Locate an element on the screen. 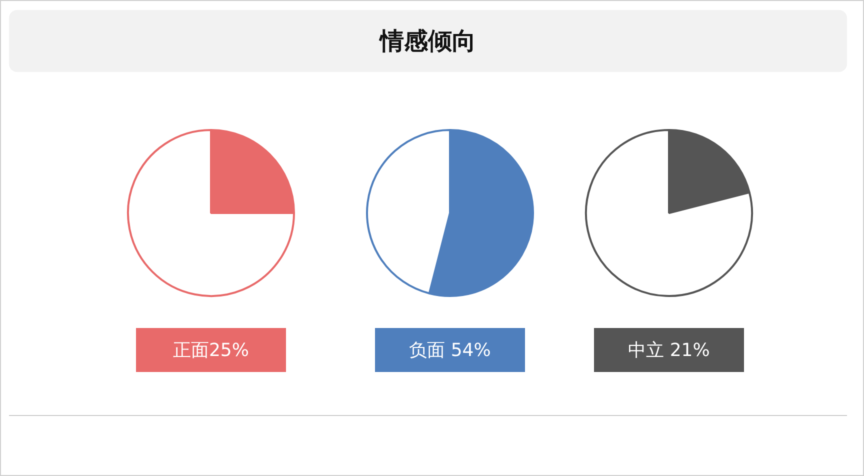  text: 负面 54% is located at coordinates (450, 350).